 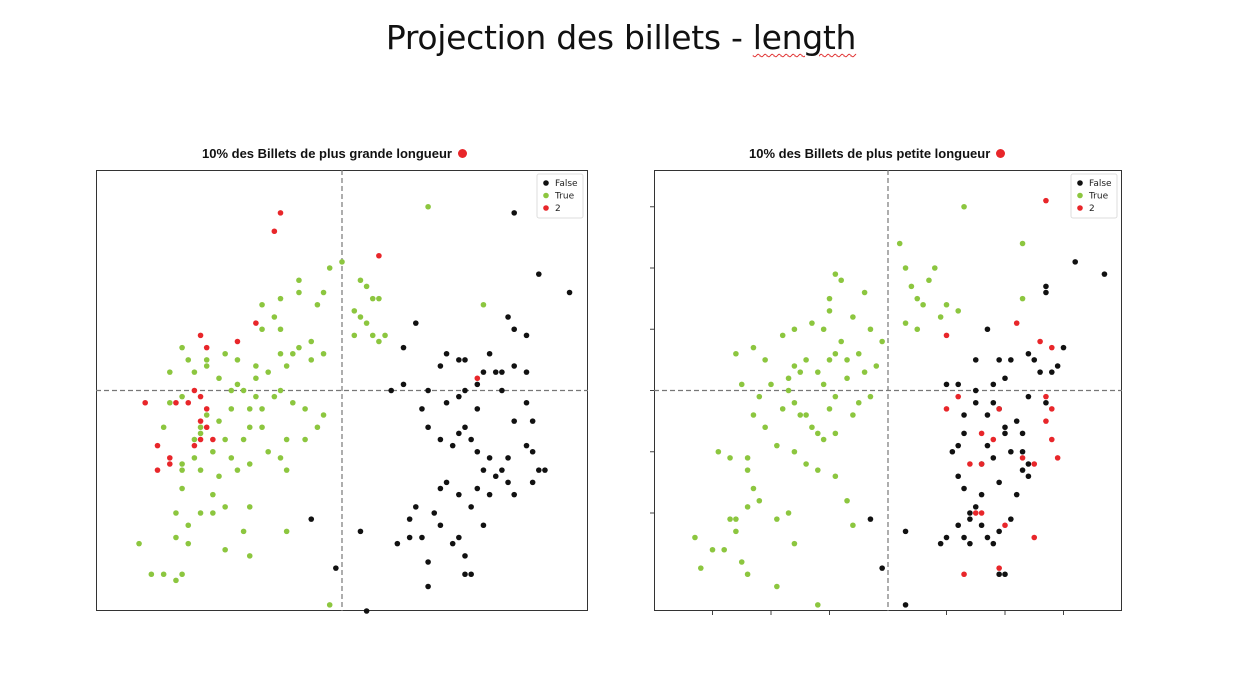 What do you see at coordinates (560, 196) in the screenshot?
I see `legend: False True 2` at bounding box center [560, 196].